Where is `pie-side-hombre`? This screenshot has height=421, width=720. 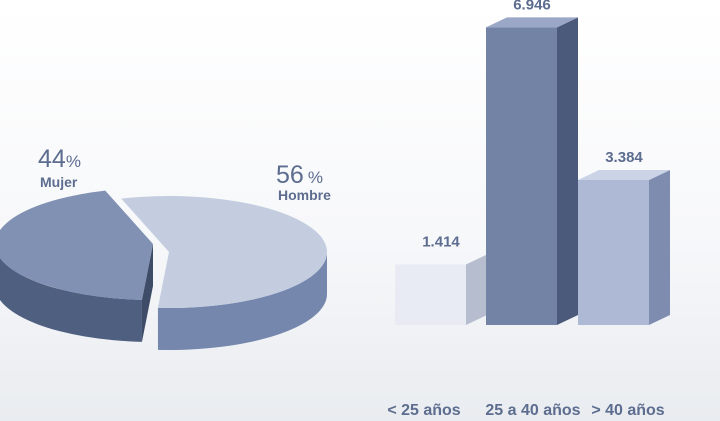
pie-side-hombre is located at coordinates (242, 301).